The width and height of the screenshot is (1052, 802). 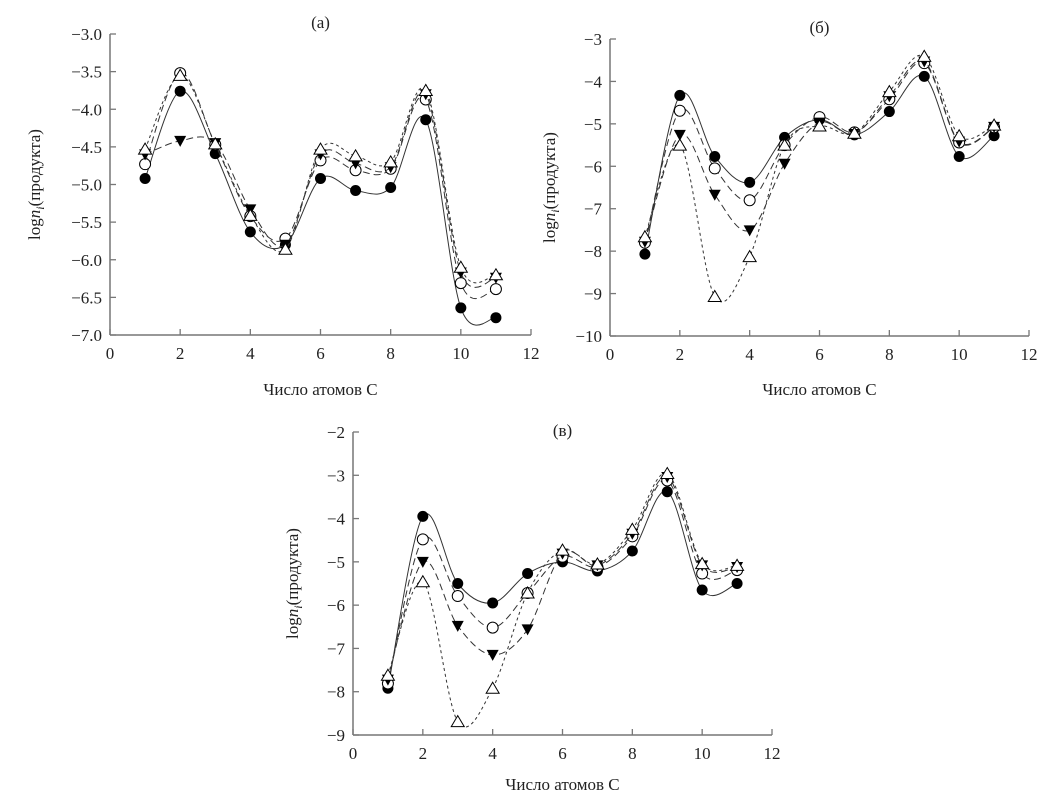 What do you see at coordinates (632, 753) in the screenshot?
I see `x-tick-label: 8` at bounding box center [632, 753].